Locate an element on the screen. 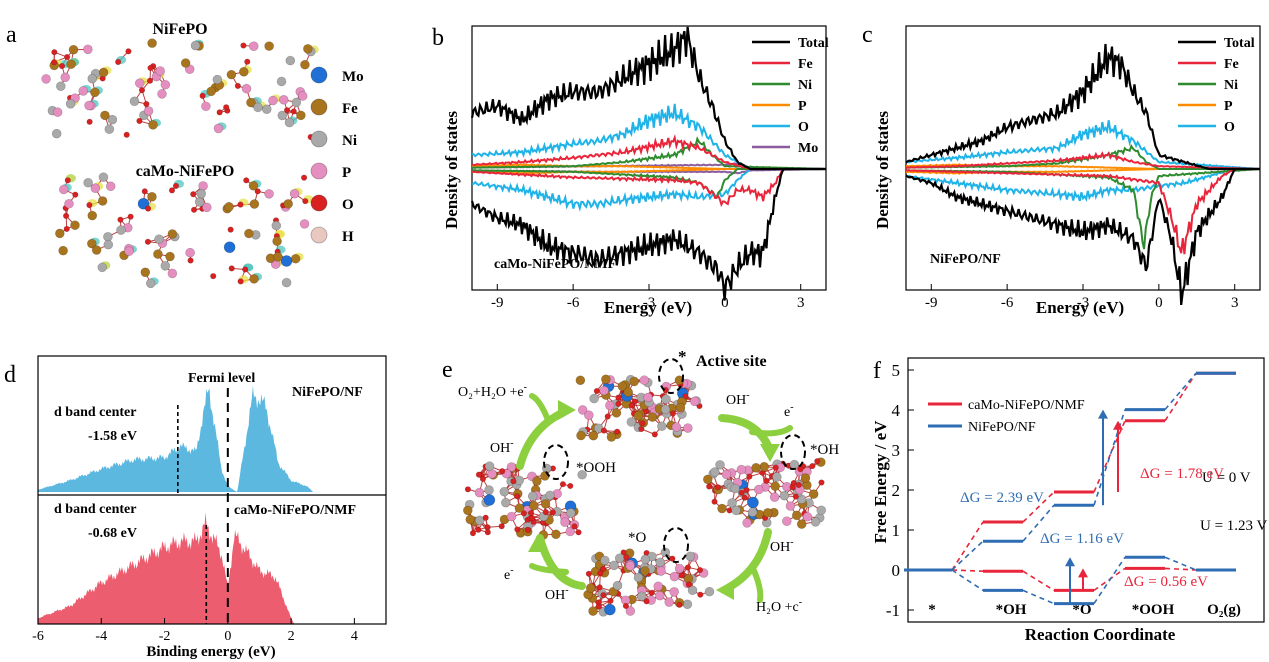 The height and width of the screenshot is (662, 1269). y-axis-label-c: Density of states is located at coordinates (882, 170).